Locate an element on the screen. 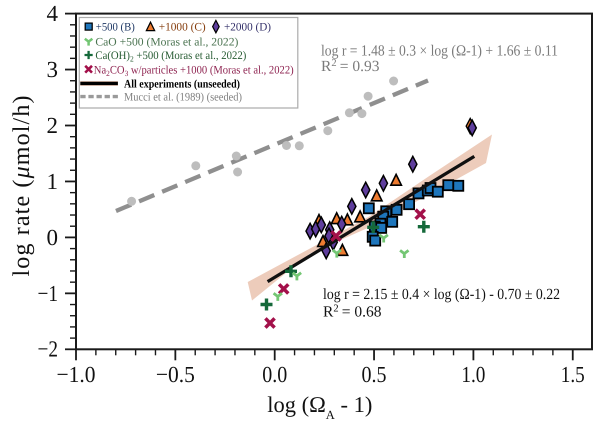 The width and height of the screenshot is (600, 427). svg-text: −1.0 is located at coordinates (76, 374).